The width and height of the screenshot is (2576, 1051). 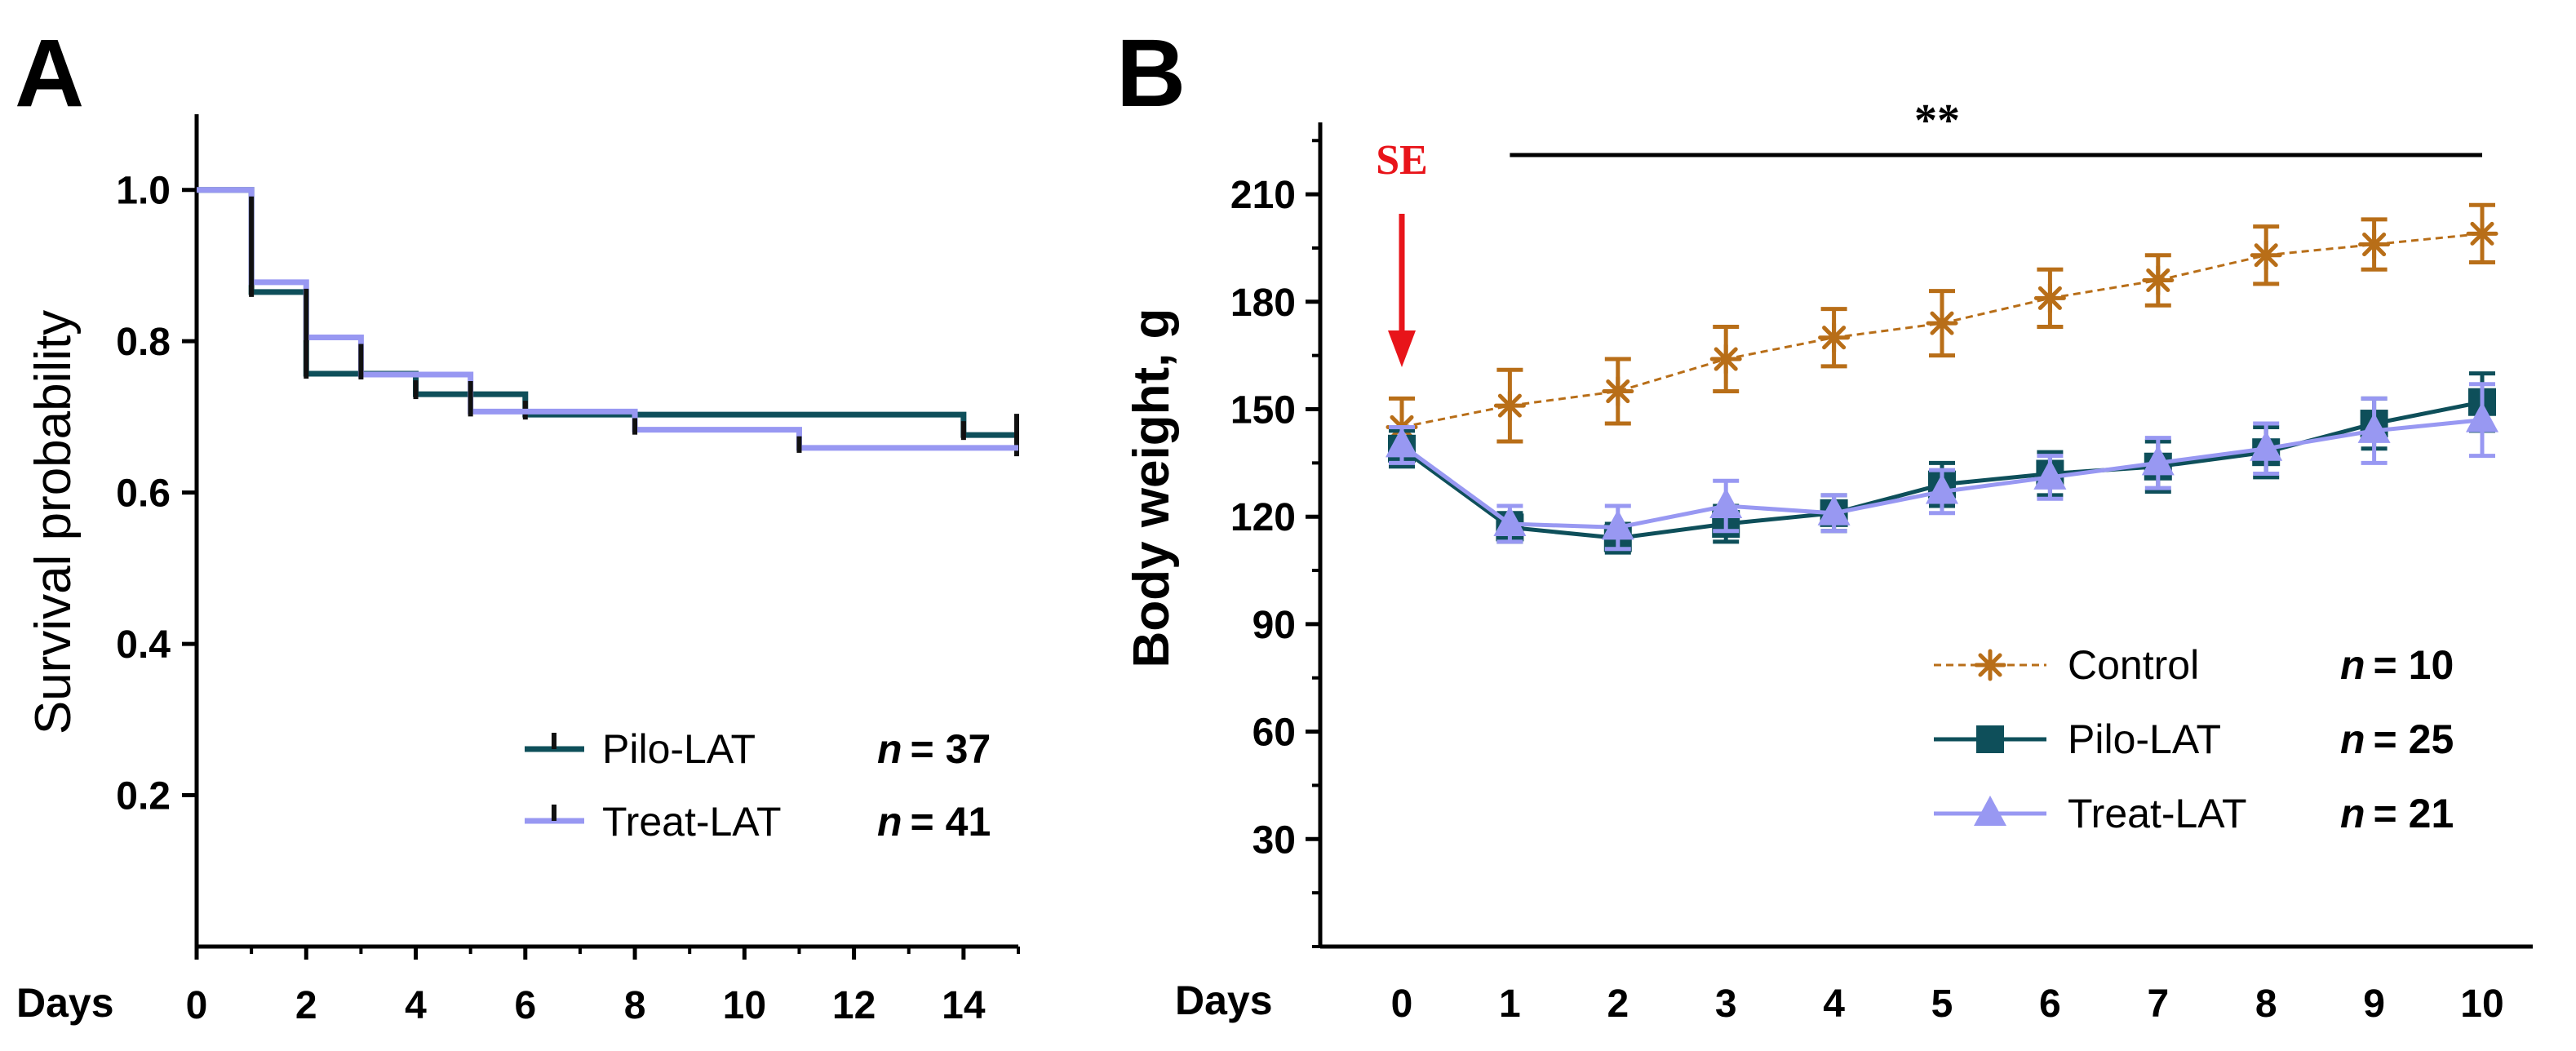 I want to click on y-tick-label: 0.4, so click(x=143, y=645).